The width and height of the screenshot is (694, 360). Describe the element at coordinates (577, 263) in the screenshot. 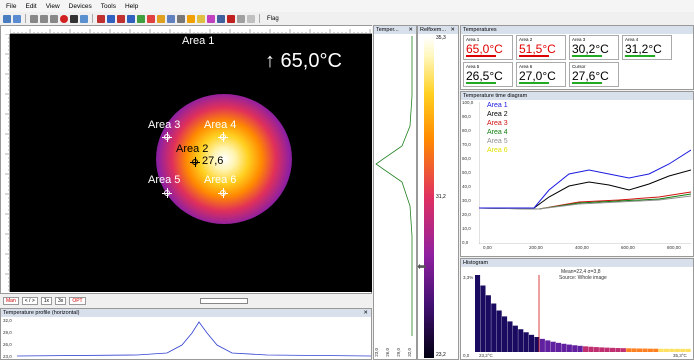

I see `histogram-title-bar: Histogram` at that location.